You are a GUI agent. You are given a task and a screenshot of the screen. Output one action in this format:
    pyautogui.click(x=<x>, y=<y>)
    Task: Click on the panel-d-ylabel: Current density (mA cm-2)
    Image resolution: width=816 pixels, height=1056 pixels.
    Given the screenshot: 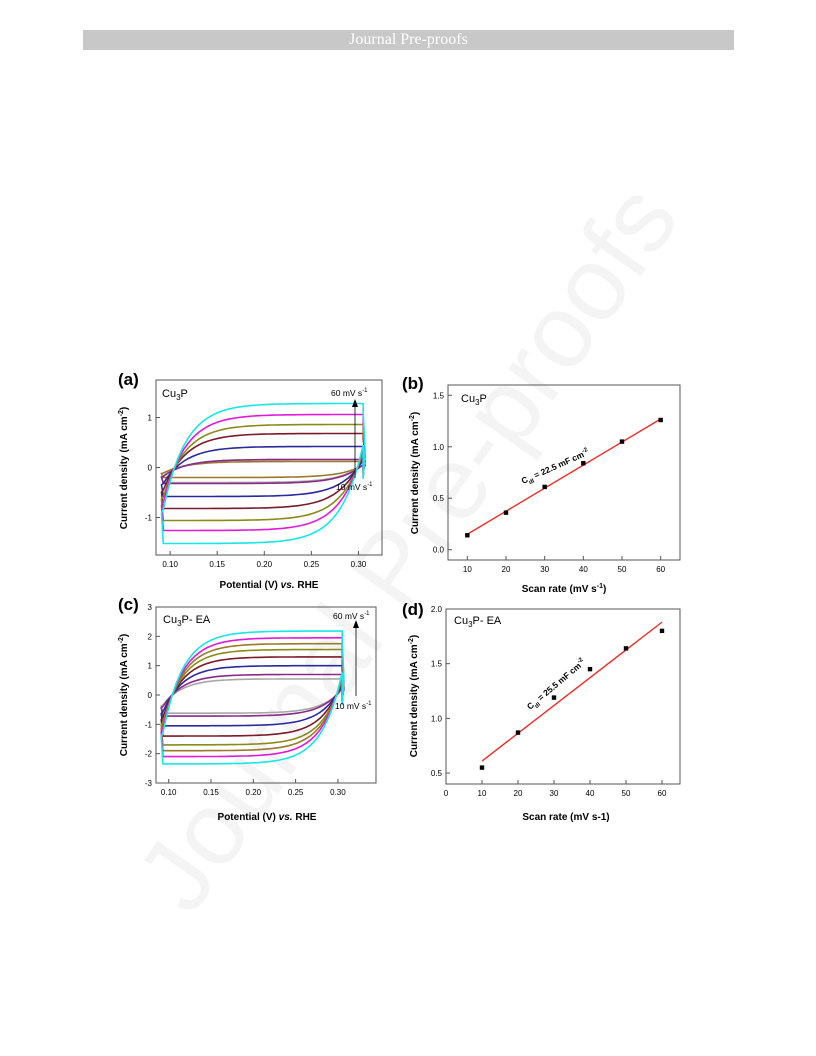 What is the action you would take?
    pyautogui.click(x=414, y=696)
    